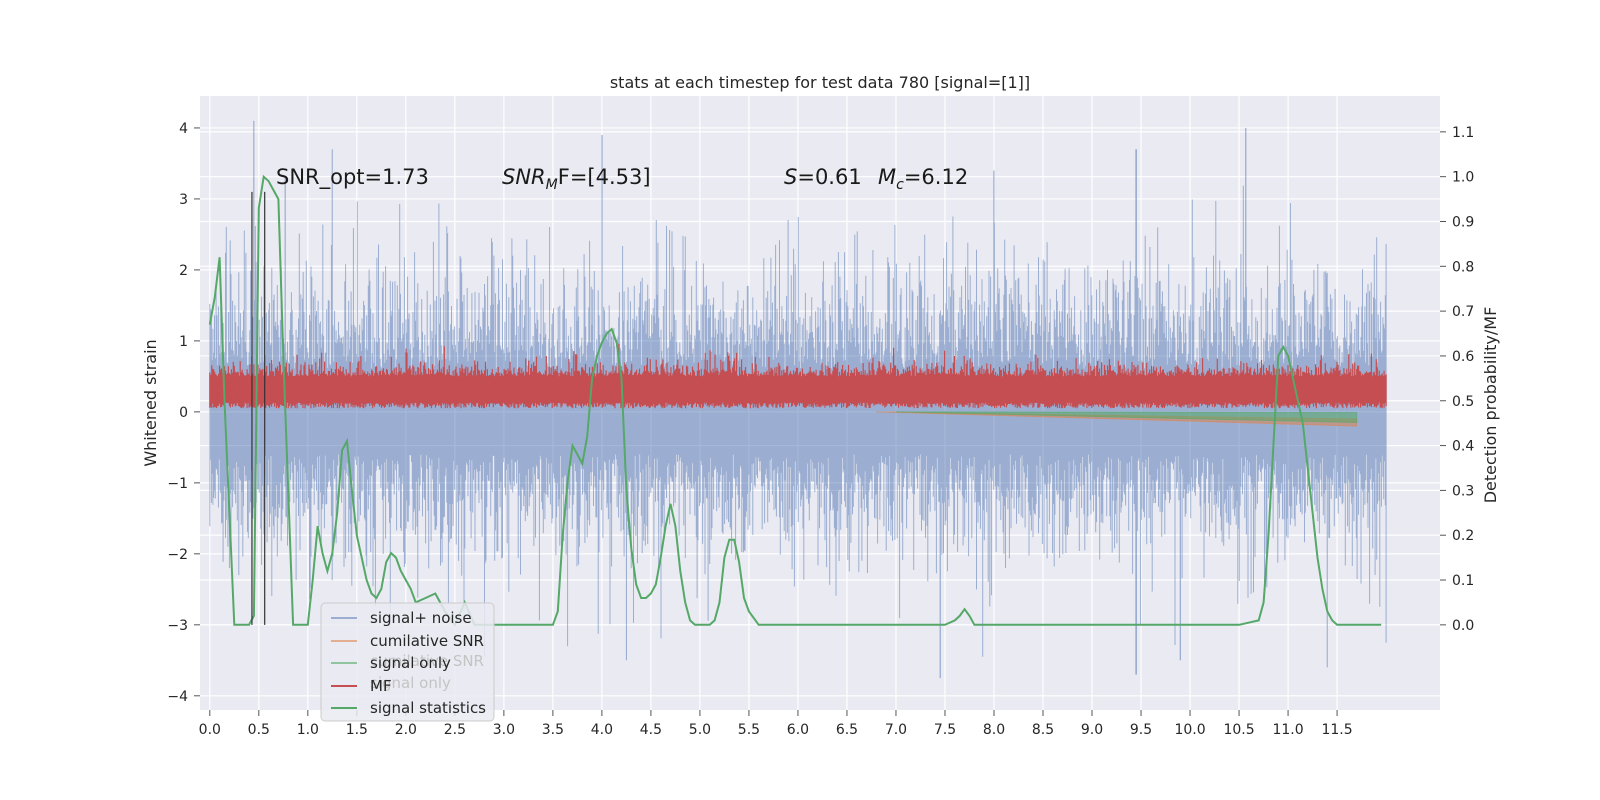 This screenshot has width=1600, height=800. Describe the element at coordinates (183, 129) in the screenshot. I see `y-tick-label-left: 4` at that location.